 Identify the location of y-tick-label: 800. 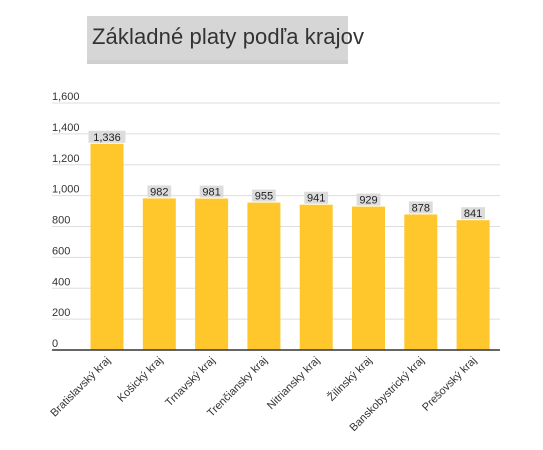
(61, 221).